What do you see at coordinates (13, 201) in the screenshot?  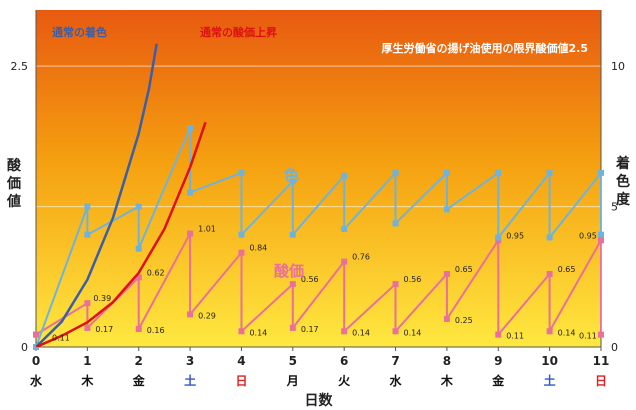 I see `y-left-axis-label: 値` at bounding box center [13, 201].